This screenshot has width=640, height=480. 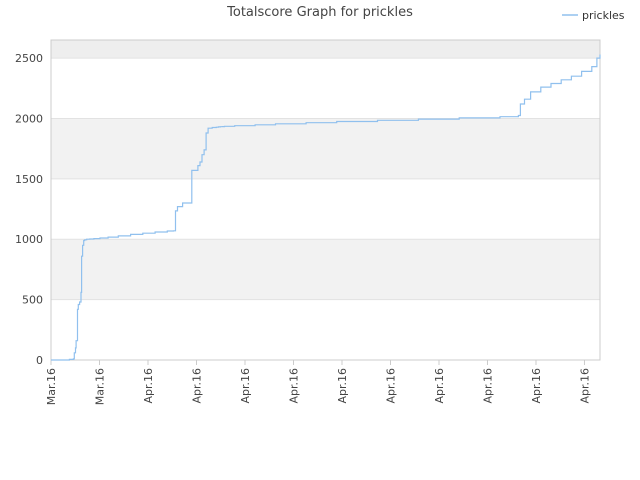 I want to click on y-tick-label: 1000, so click(x=29, y=239).